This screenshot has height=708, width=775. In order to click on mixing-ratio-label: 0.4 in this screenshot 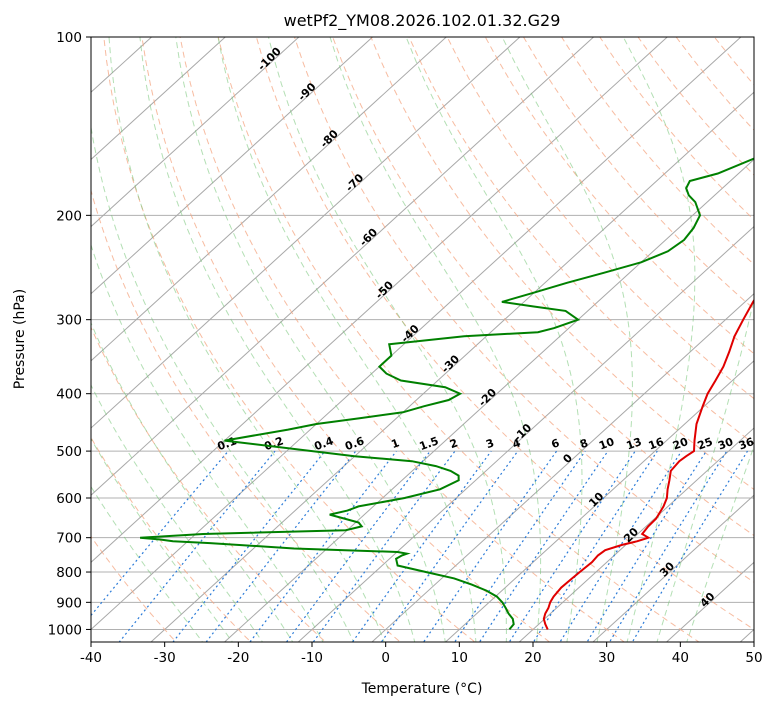, I will do `click(323, 443)`.